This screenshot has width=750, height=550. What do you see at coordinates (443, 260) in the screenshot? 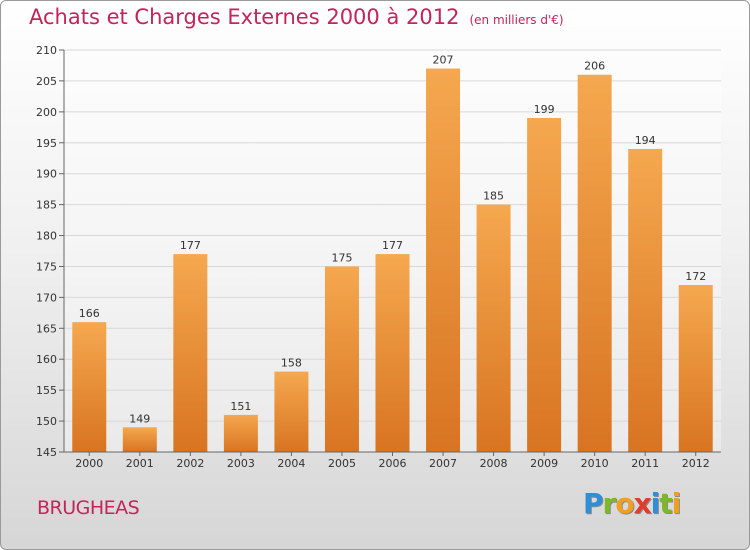
I see `bar-2007` at bounding box center [443, 260].